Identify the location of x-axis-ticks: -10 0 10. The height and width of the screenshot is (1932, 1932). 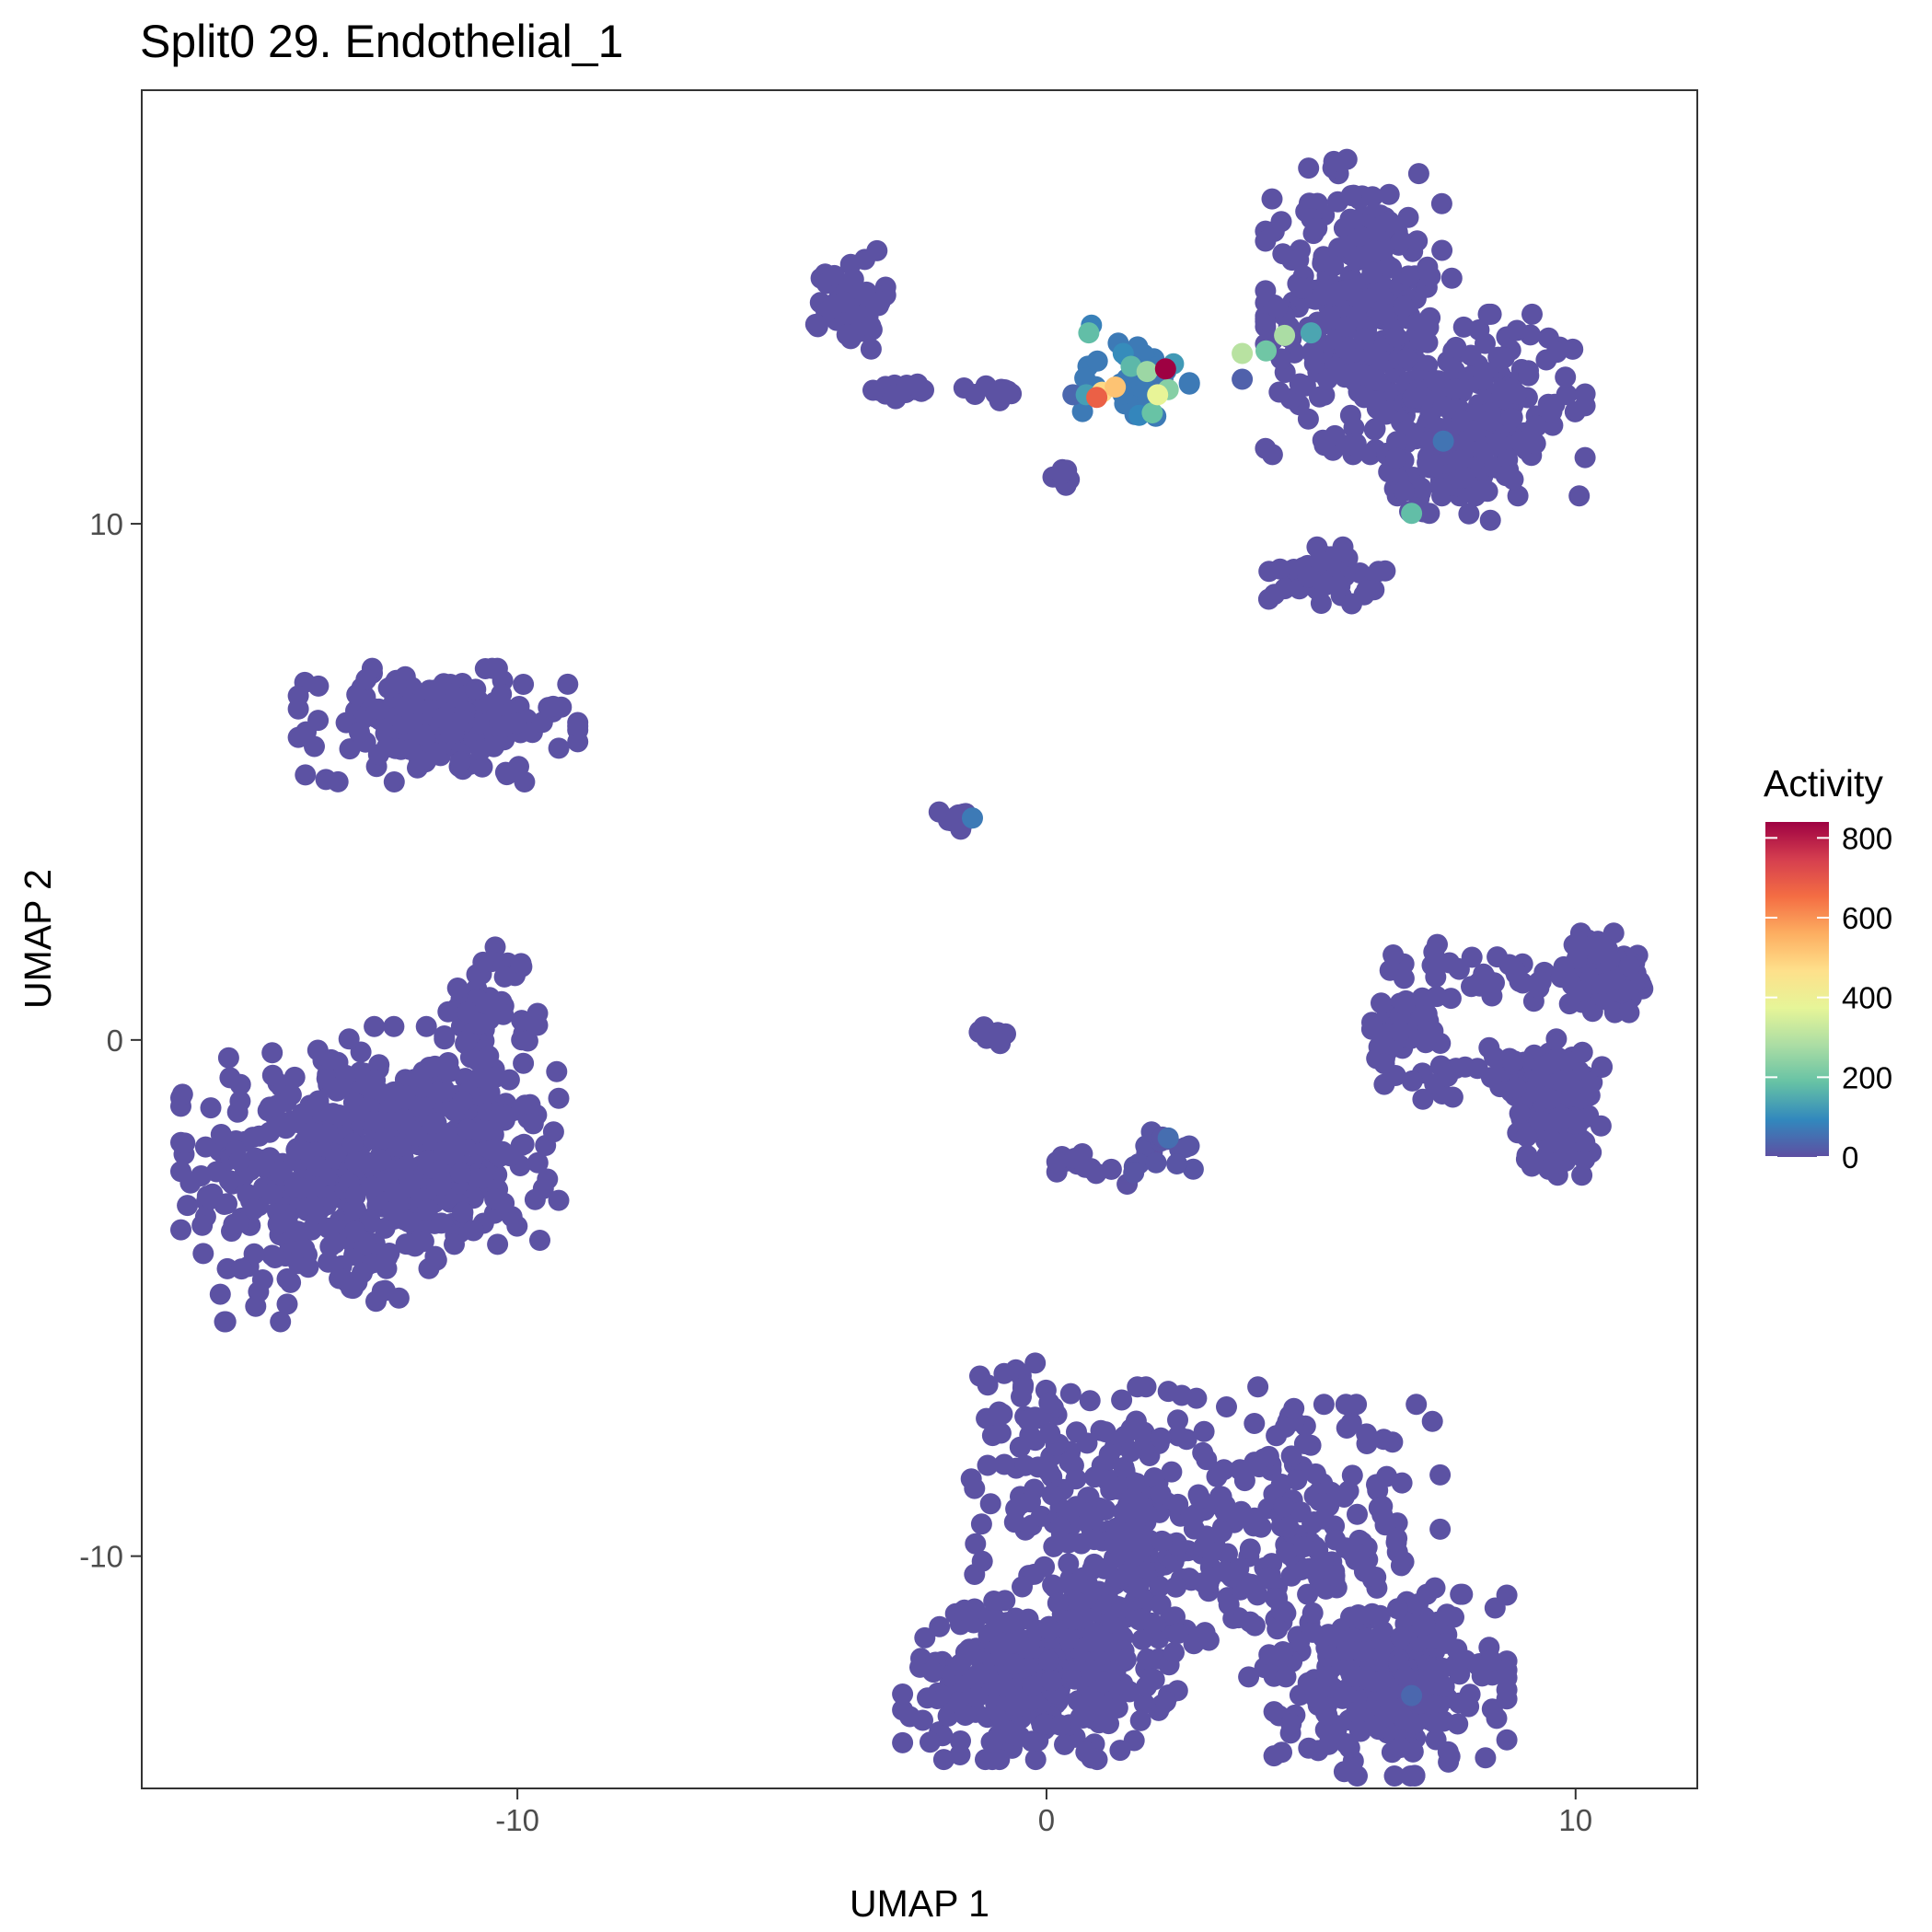
(1044, 1813).